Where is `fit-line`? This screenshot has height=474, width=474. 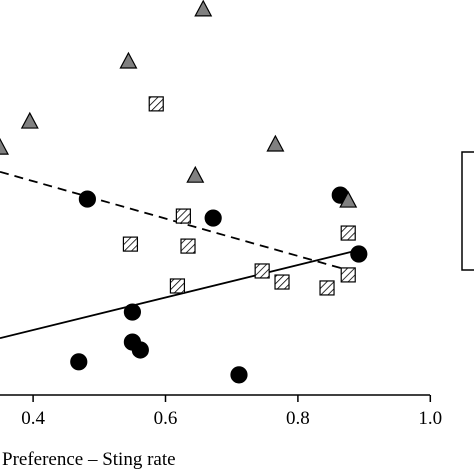 fit-line is located at coordinates (180, 294).